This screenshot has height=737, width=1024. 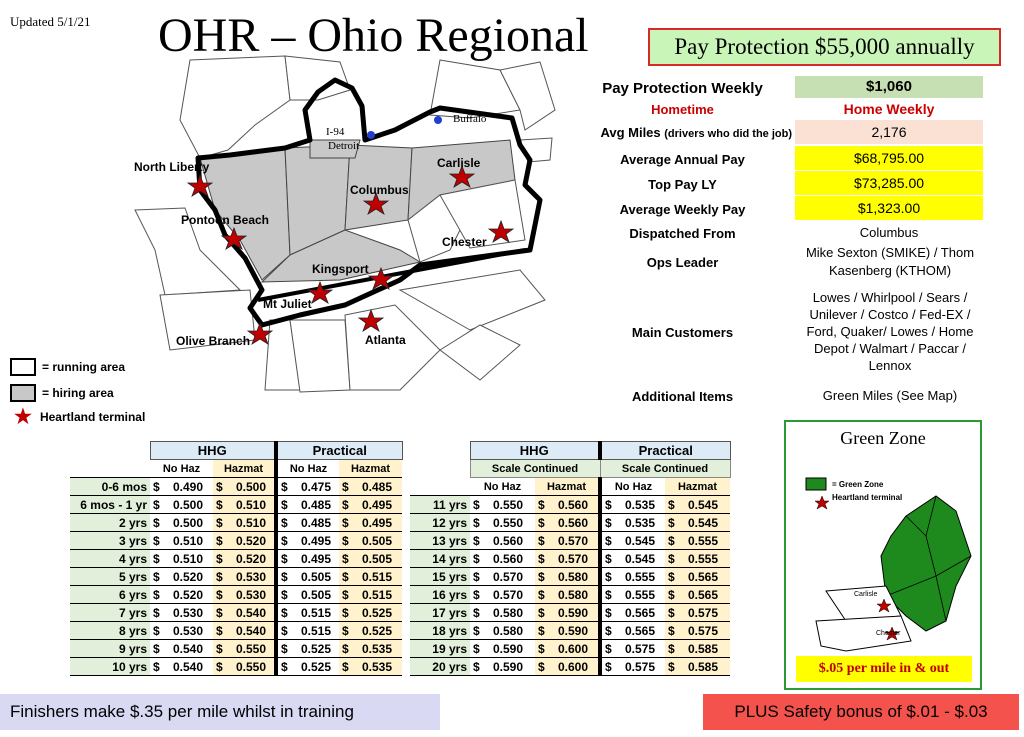 I want to click on rate-cell: $0.520, so click(x=245, y=540).